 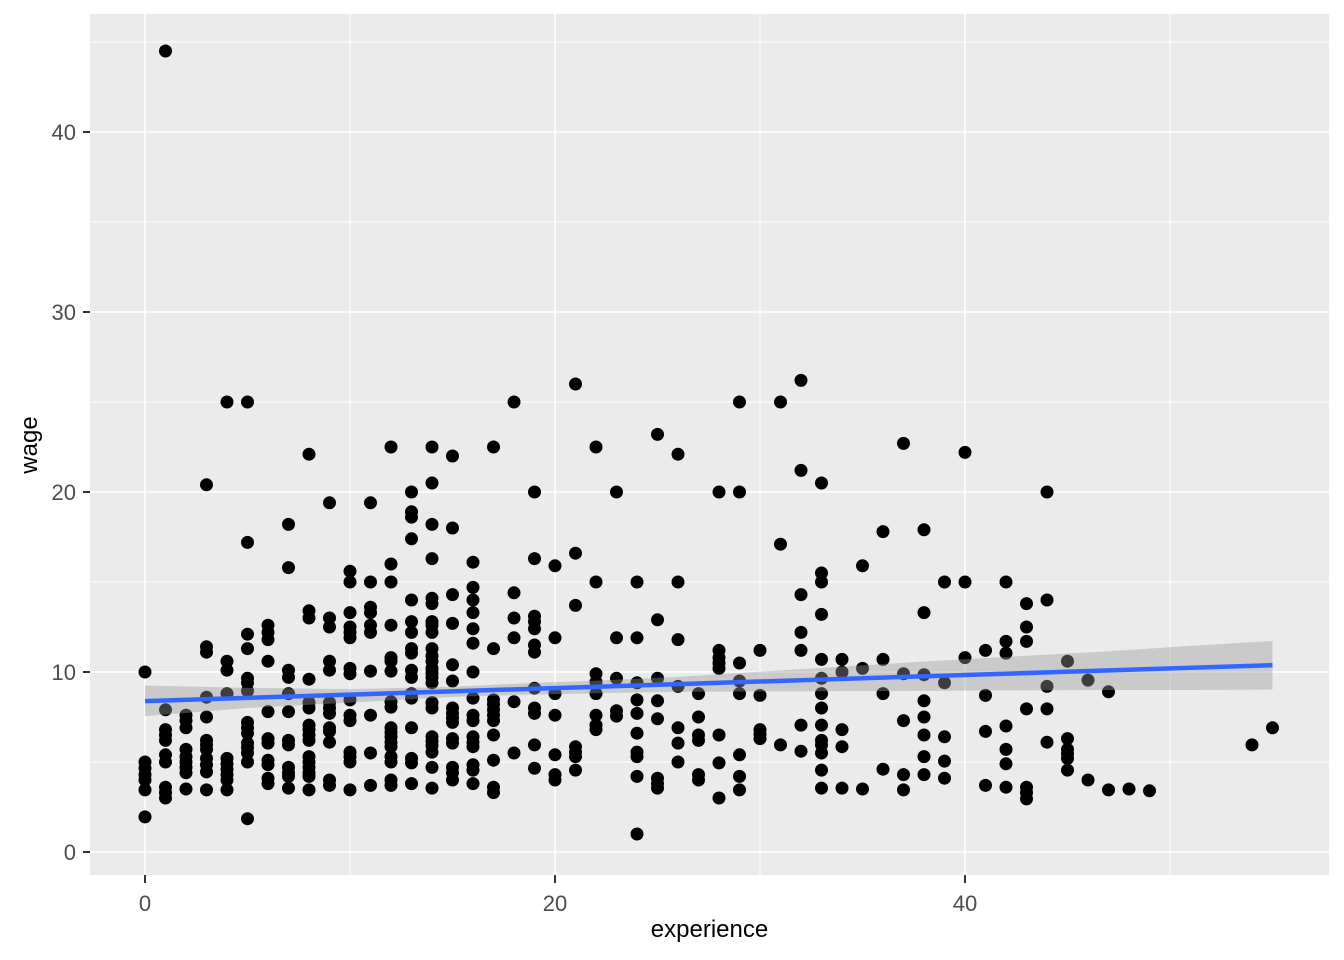 I want to click on y-tick-label: 40, so click(x=64, y=132).